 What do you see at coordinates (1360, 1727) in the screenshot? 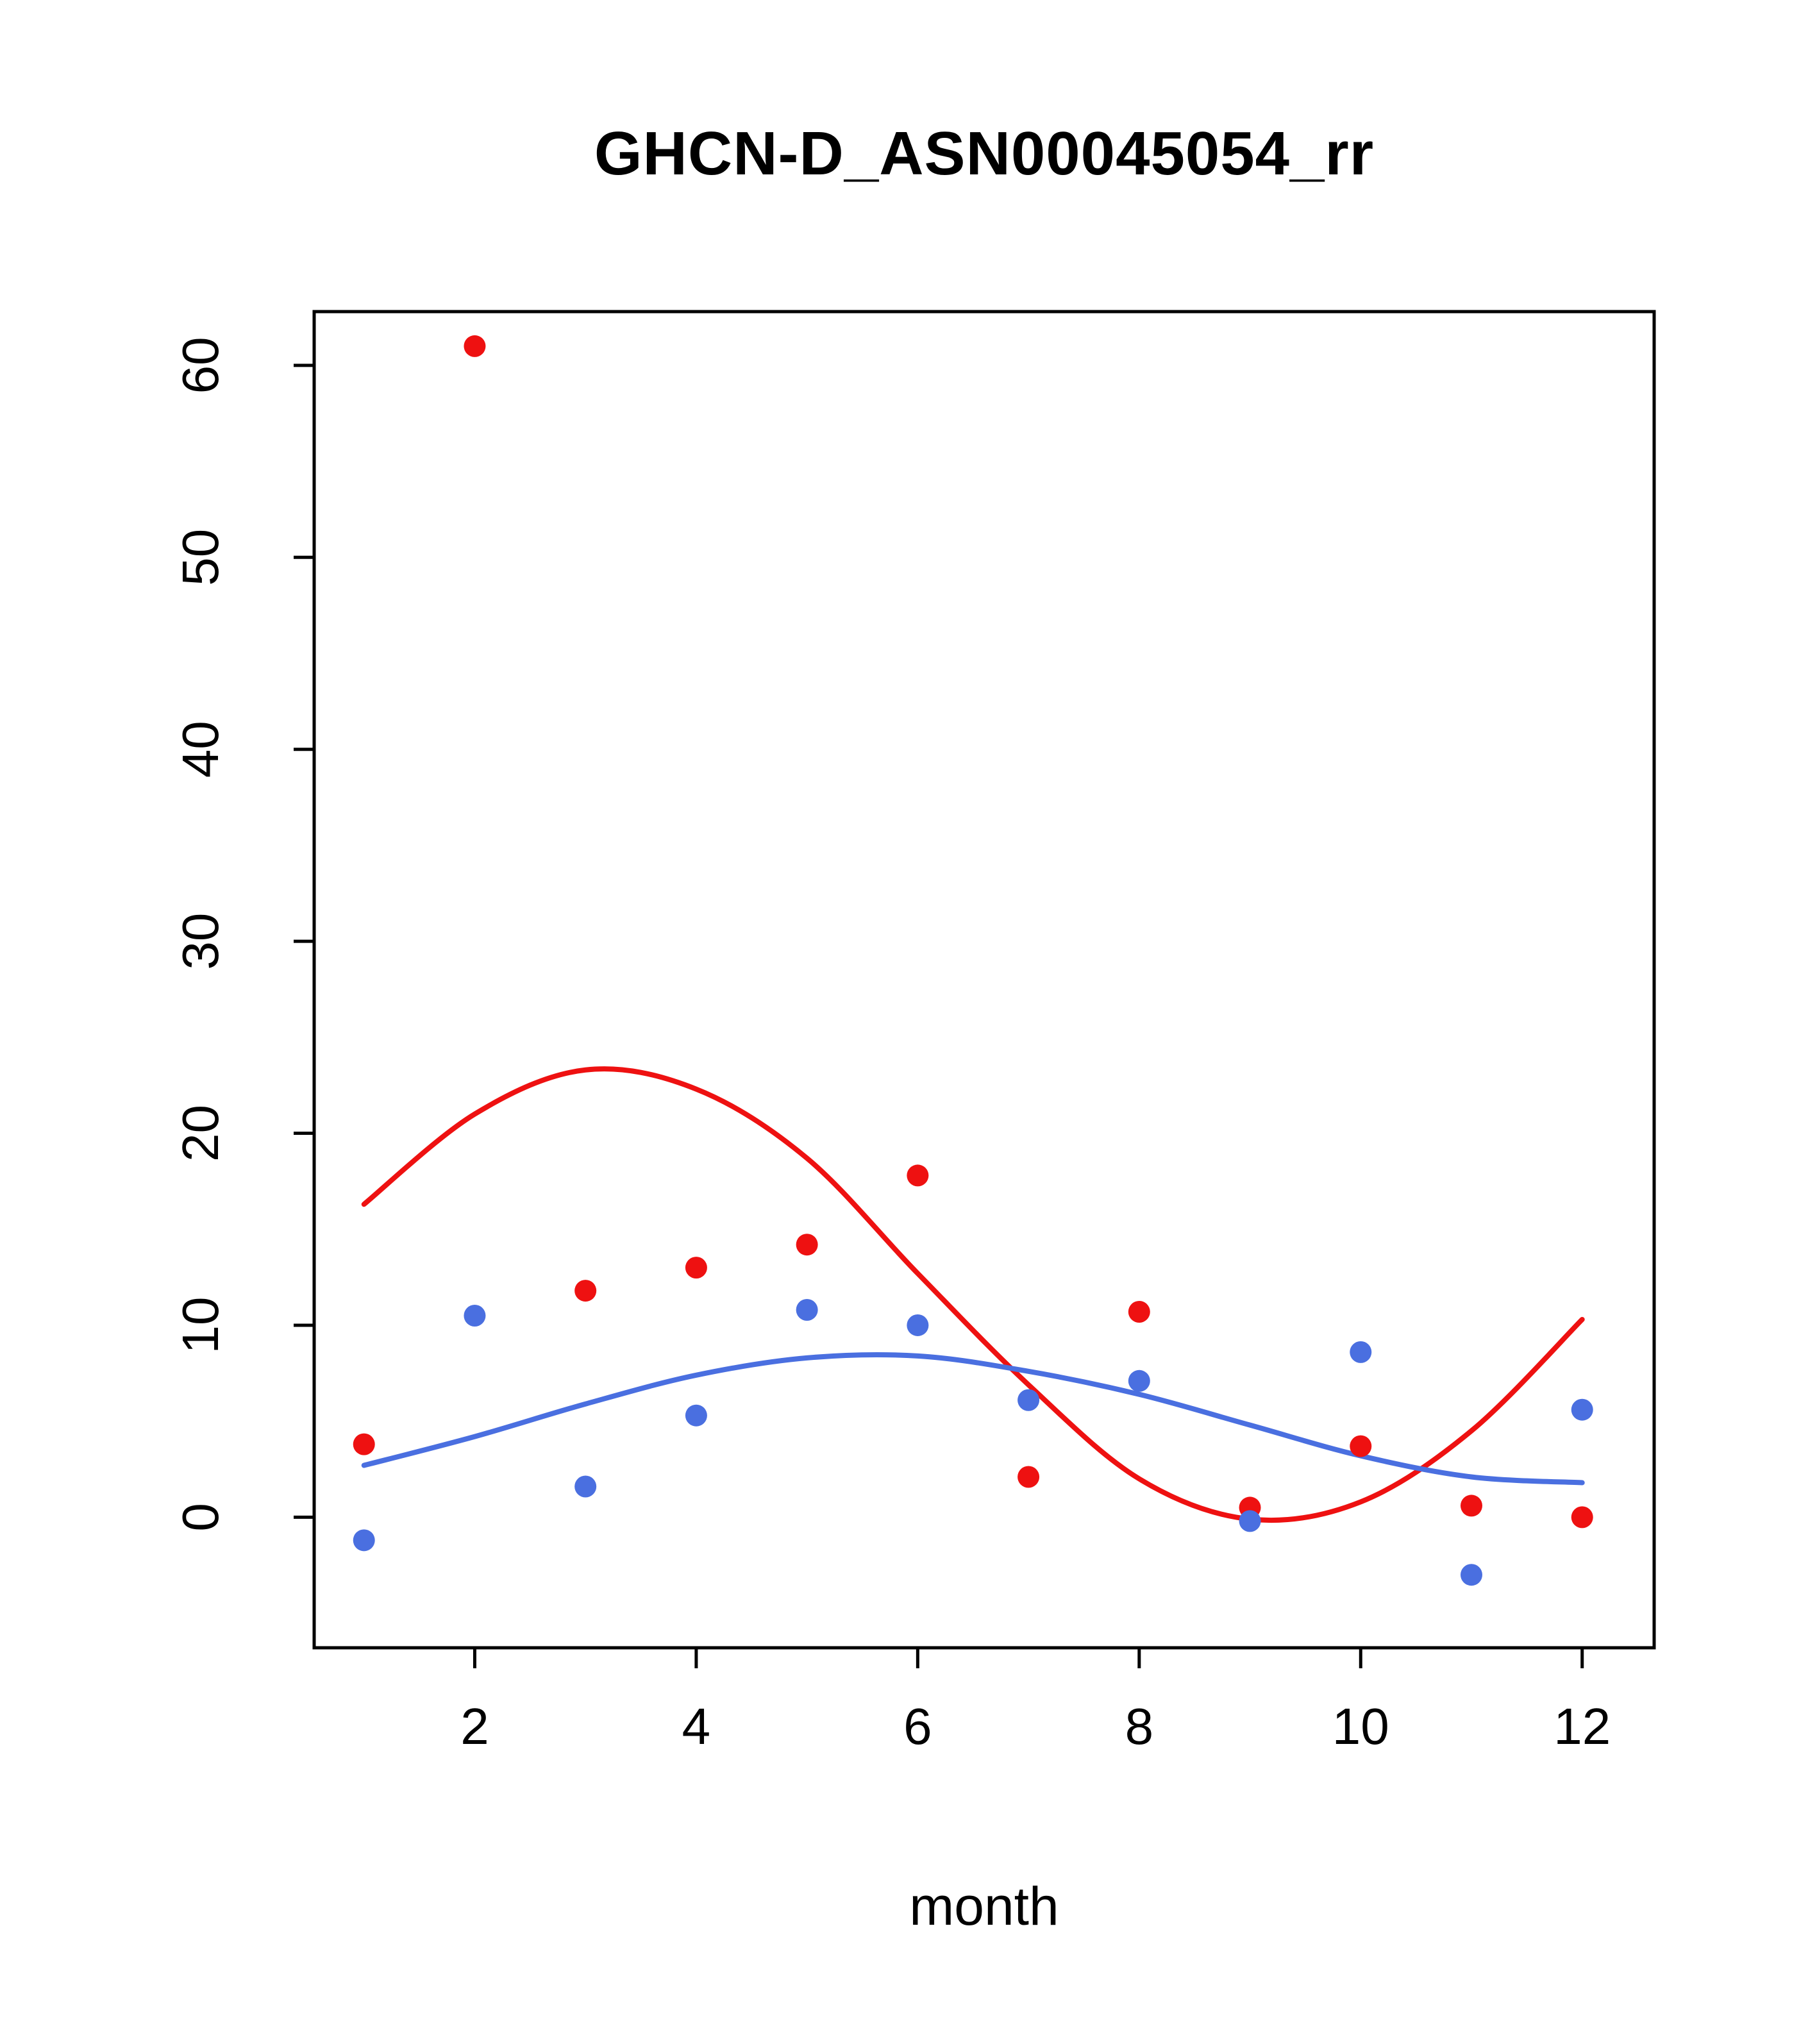
I see `x-tick-label: 10` at bounding box center [1360, 1727].